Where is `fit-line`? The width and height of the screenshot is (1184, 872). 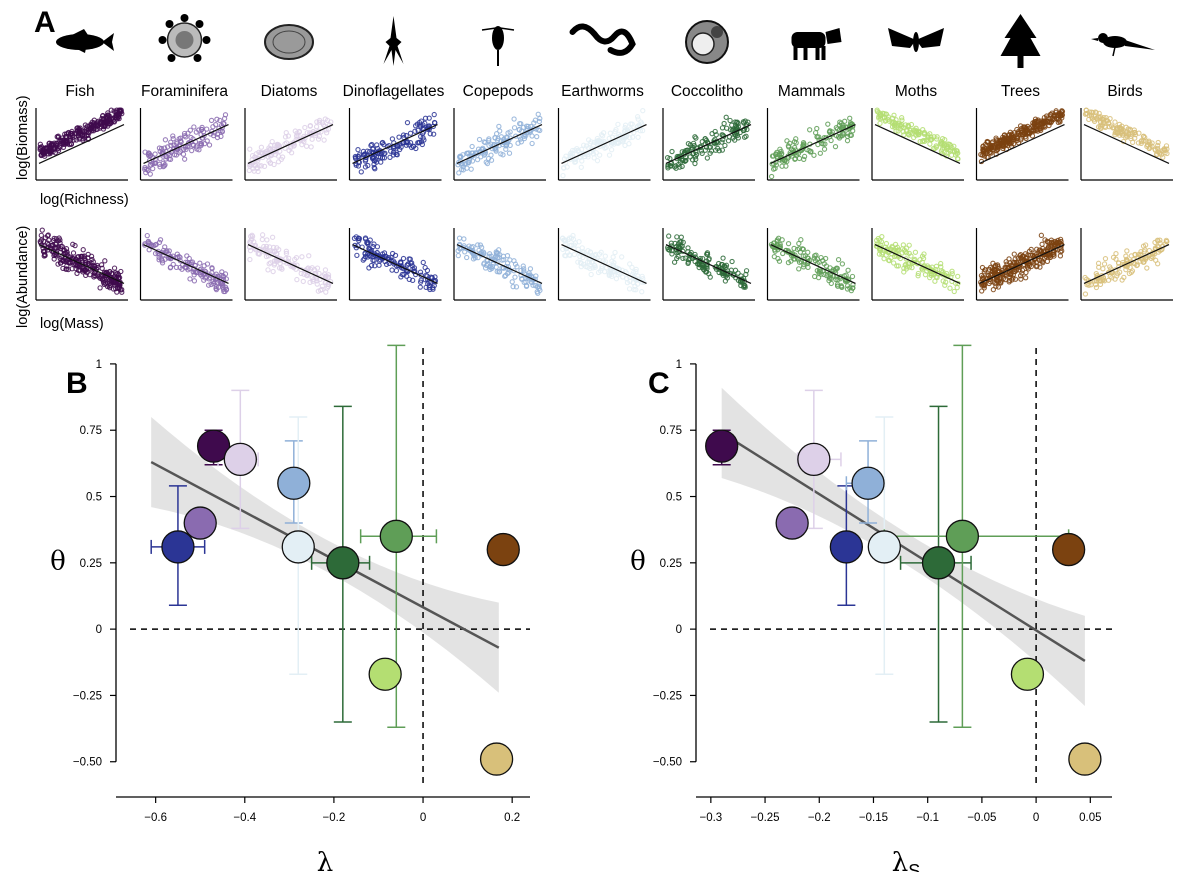 fit-line is located at coordinates (903, 547).